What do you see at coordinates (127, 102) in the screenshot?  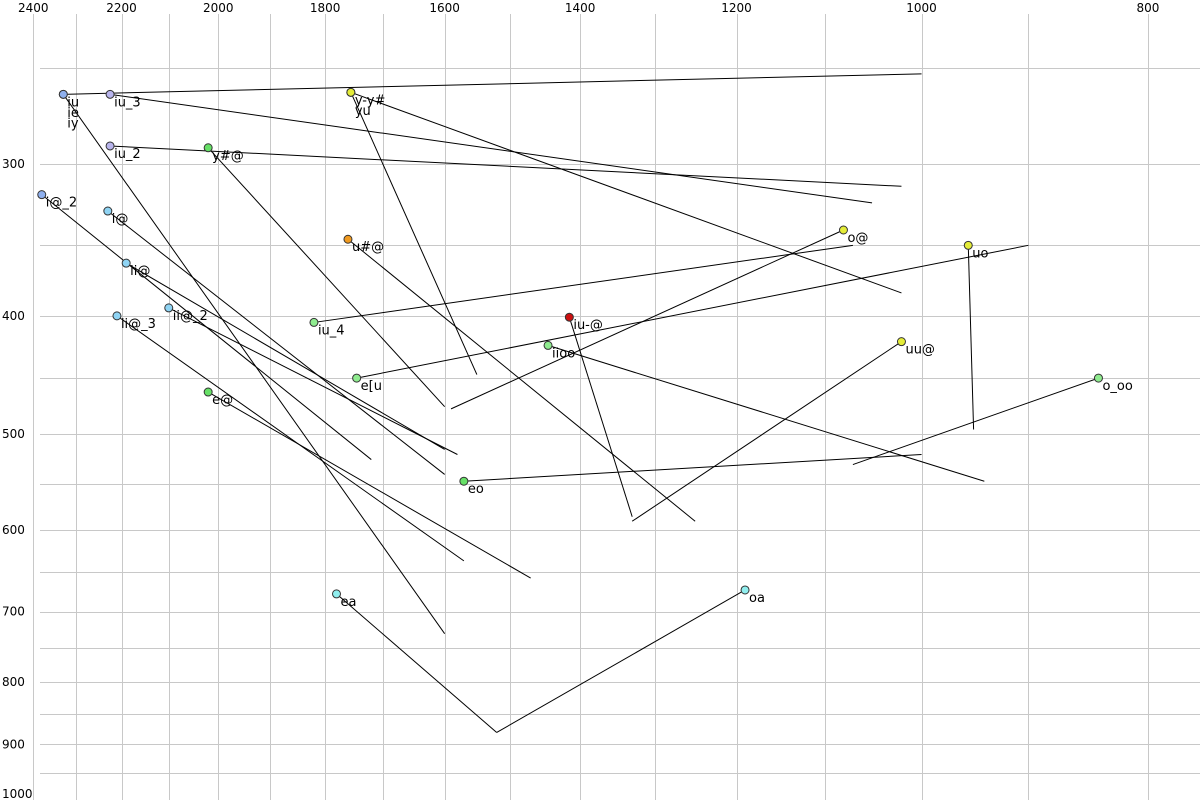 I see `vowel-label: iu_3` at bounding box center [127, 102].